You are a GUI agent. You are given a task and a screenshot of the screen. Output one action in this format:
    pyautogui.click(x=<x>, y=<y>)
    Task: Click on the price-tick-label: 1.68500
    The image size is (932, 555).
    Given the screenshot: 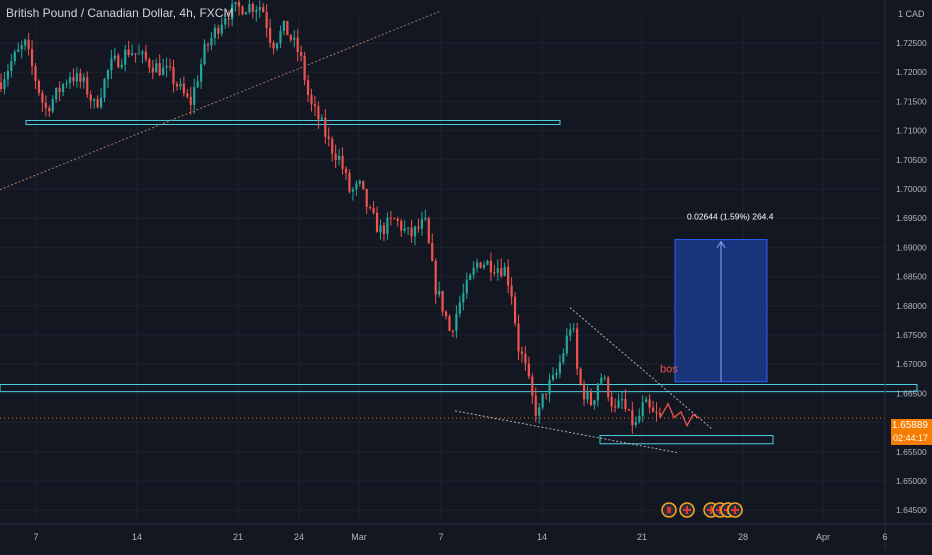 What is the action you would take?
    pyautogui.click(x=911, y=277)
    